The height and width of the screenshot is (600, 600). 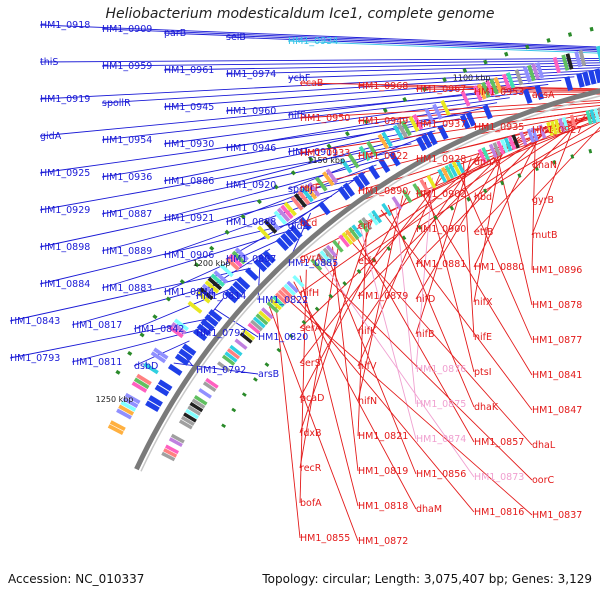 I want to click on gene-label: HM1_0842, so click(x=159, y=329).